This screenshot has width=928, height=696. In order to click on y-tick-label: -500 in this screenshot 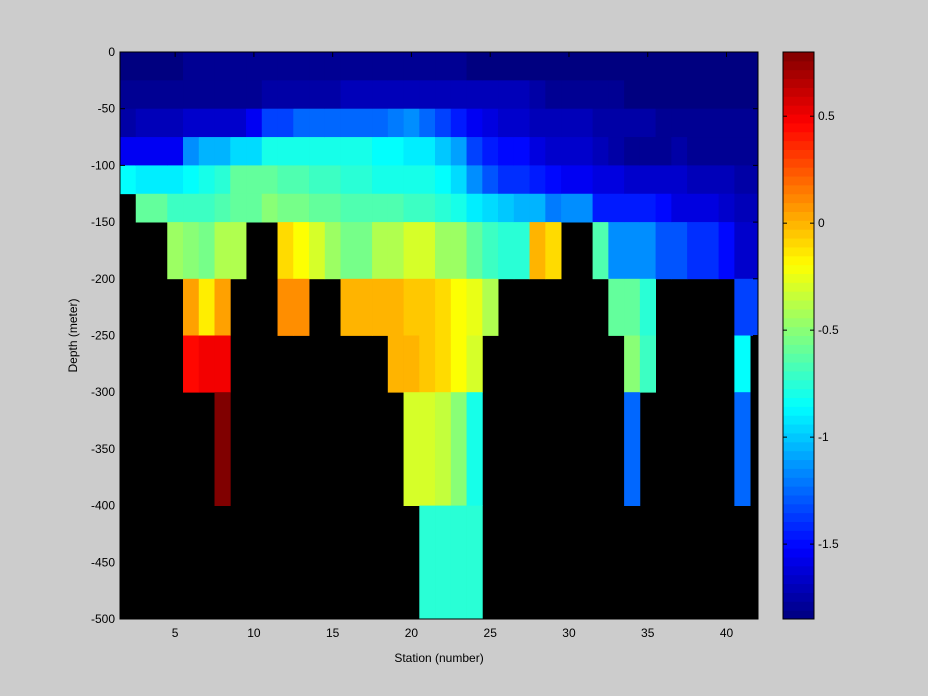, I will do `click(103, 619)`.